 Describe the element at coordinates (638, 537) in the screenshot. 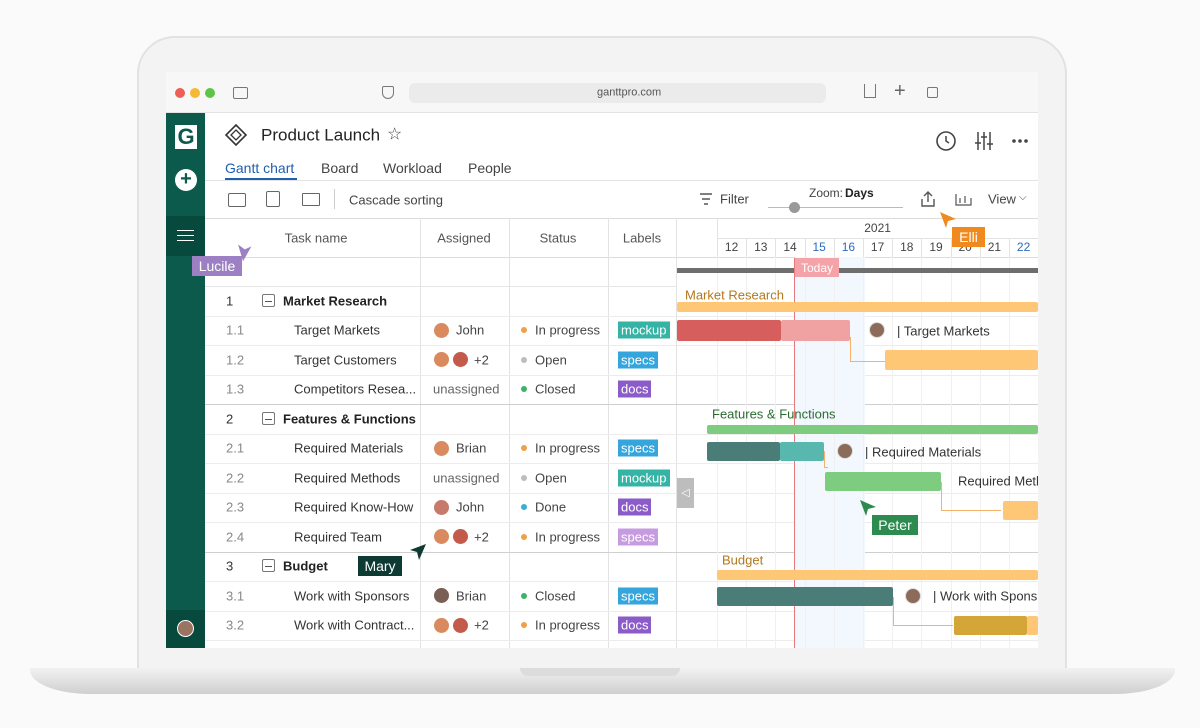

I see `task-label: specs` at that location.